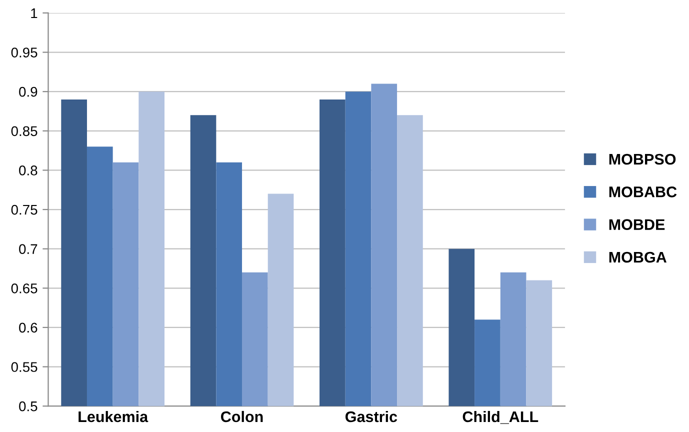 The height and width of the screenshot is (432, 689). What do you see at coordinates (643, 192) in the screenshot?
I see `legend-label: MOBABC` at bounding box center [643, 192].